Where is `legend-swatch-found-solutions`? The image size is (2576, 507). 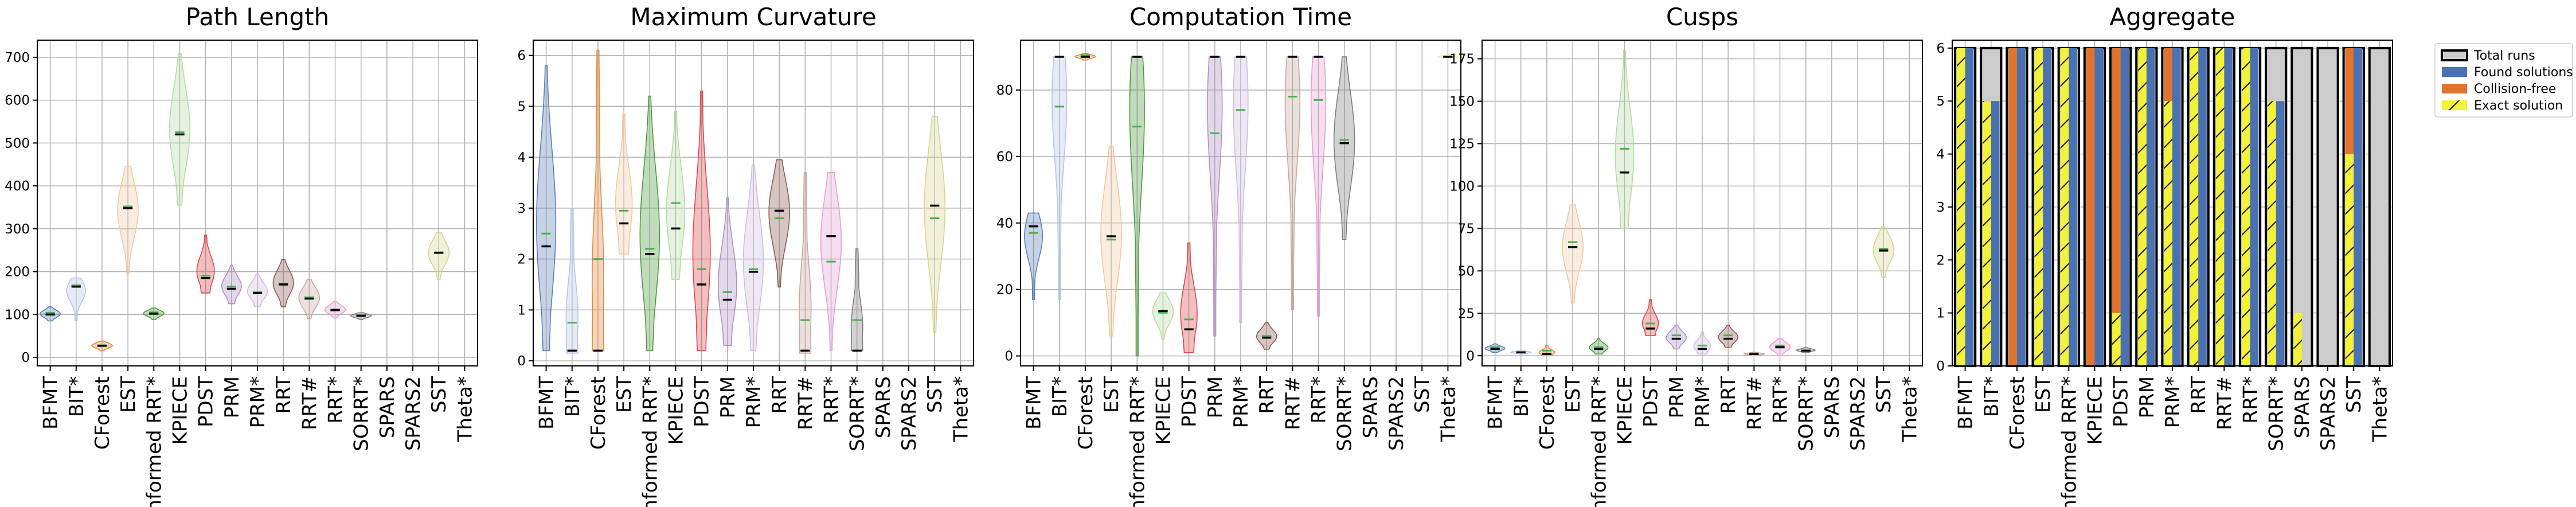 legend-swatch-found-solutions is located at coordinates (2455, 72).